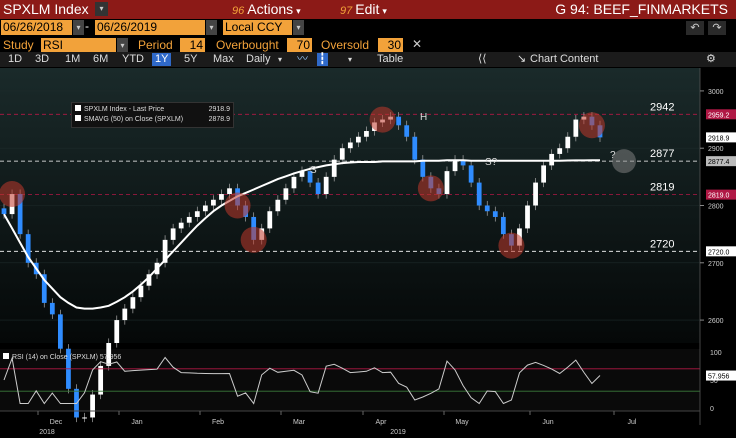 Image resolution: width=736 pixels, height=438 pixels. Describe the element at coordinates (42, 59) in the screenshot. I see `range-3d: 3D` at that location.